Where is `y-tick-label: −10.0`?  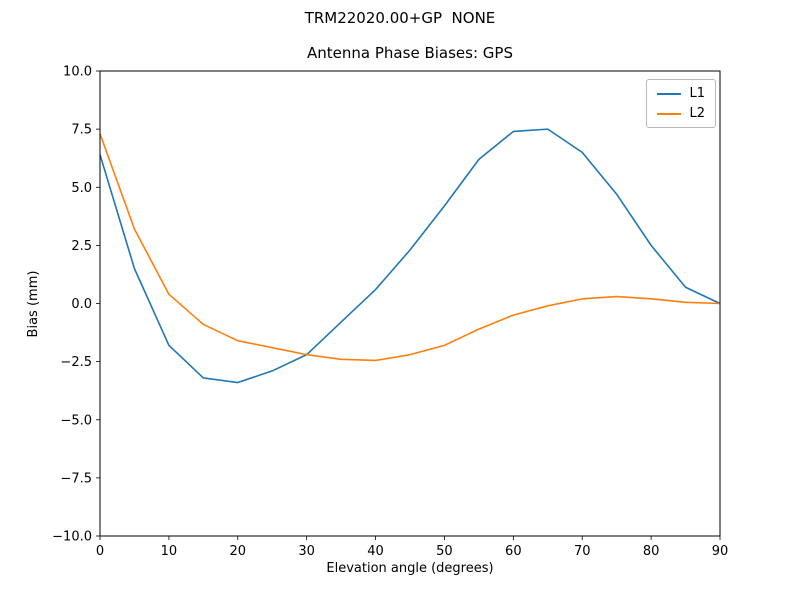
y-tick-label: −10.0 is located at coordinates (72, 537).